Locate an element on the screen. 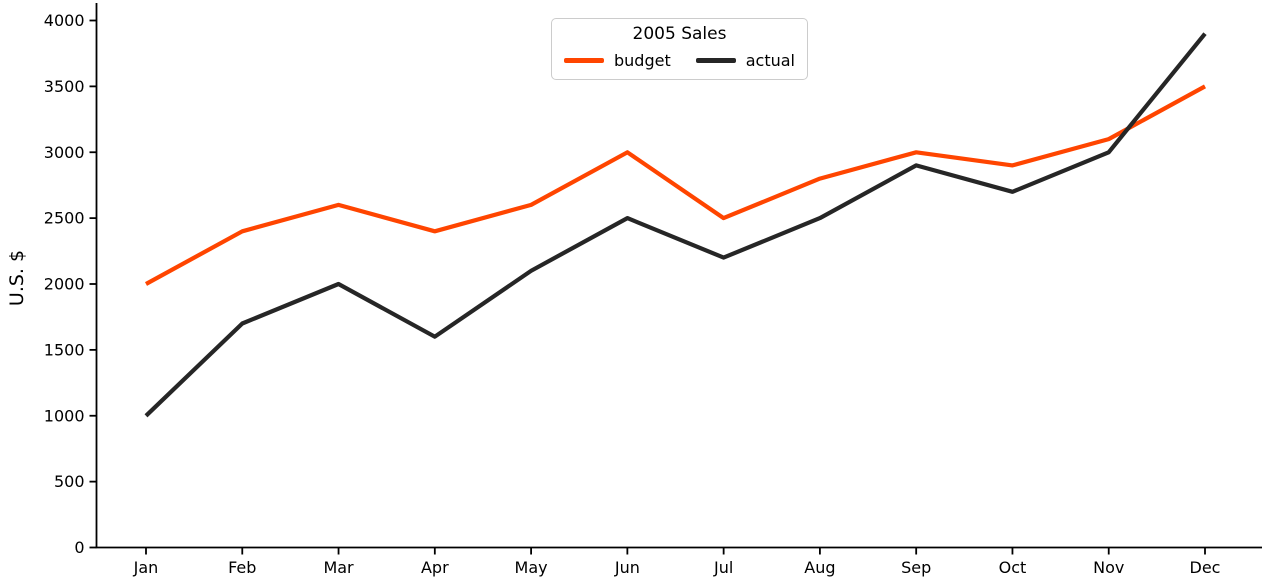 The image size is (1267, 587). x-tick-label: Oct is located at coordinates (1013, 567).